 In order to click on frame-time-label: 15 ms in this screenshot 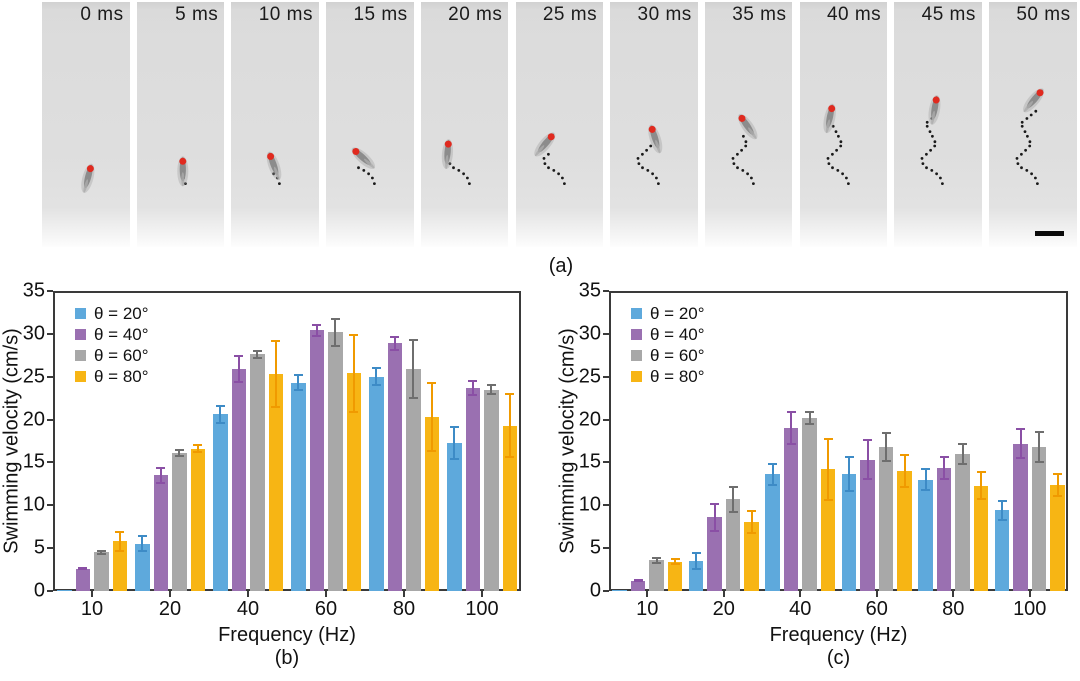, I will do `click(380, 14)`.